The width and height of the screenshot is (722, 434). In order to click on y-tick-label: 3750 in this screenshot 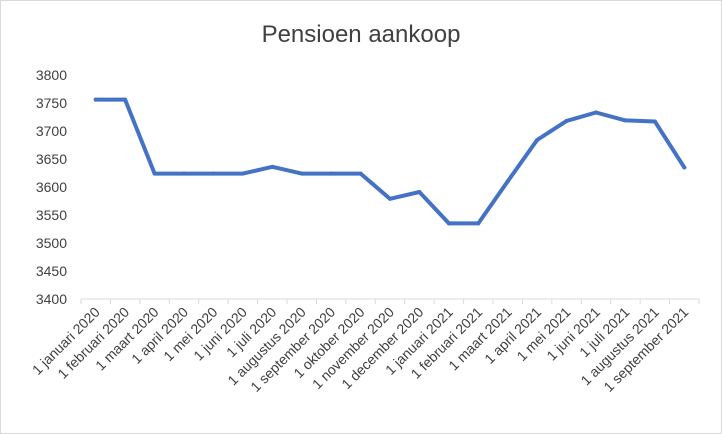, I will do `click(51, 103)`.